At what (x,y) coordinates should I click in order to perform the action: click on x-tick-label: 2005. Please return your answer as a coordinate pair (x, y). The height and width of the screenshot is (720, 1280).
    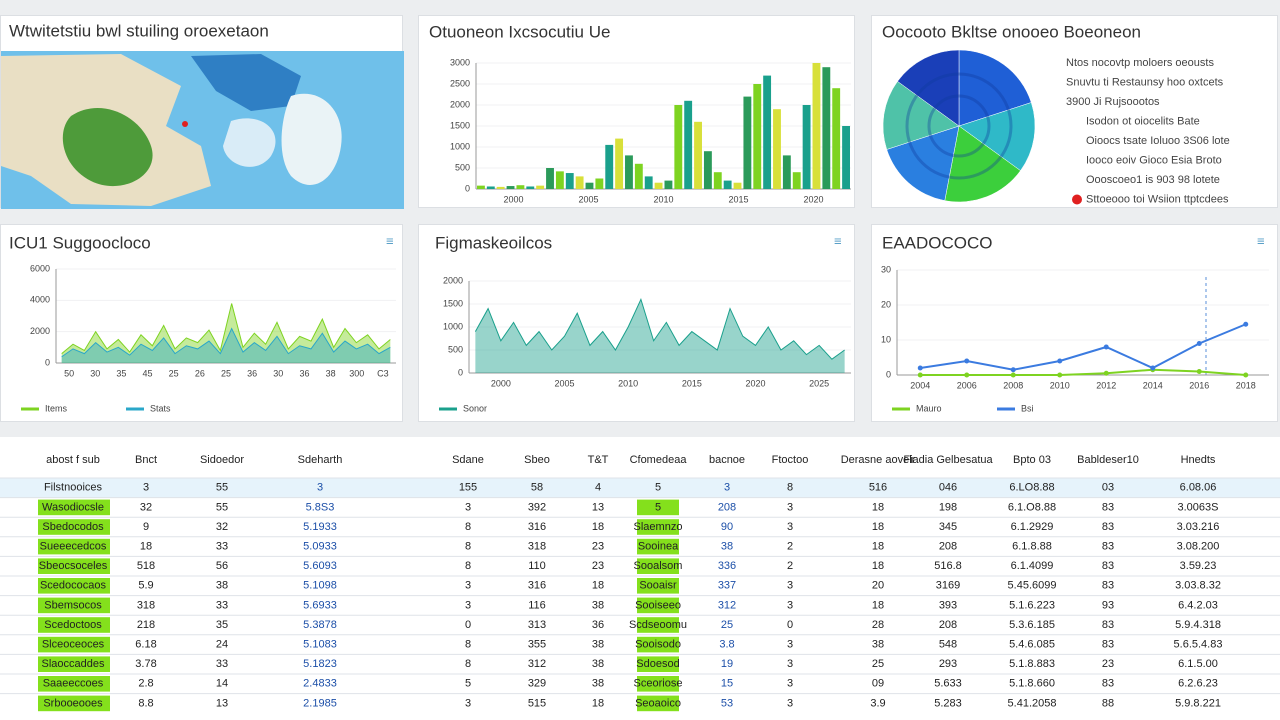
    Looking at the image, I should click on (564, 383).